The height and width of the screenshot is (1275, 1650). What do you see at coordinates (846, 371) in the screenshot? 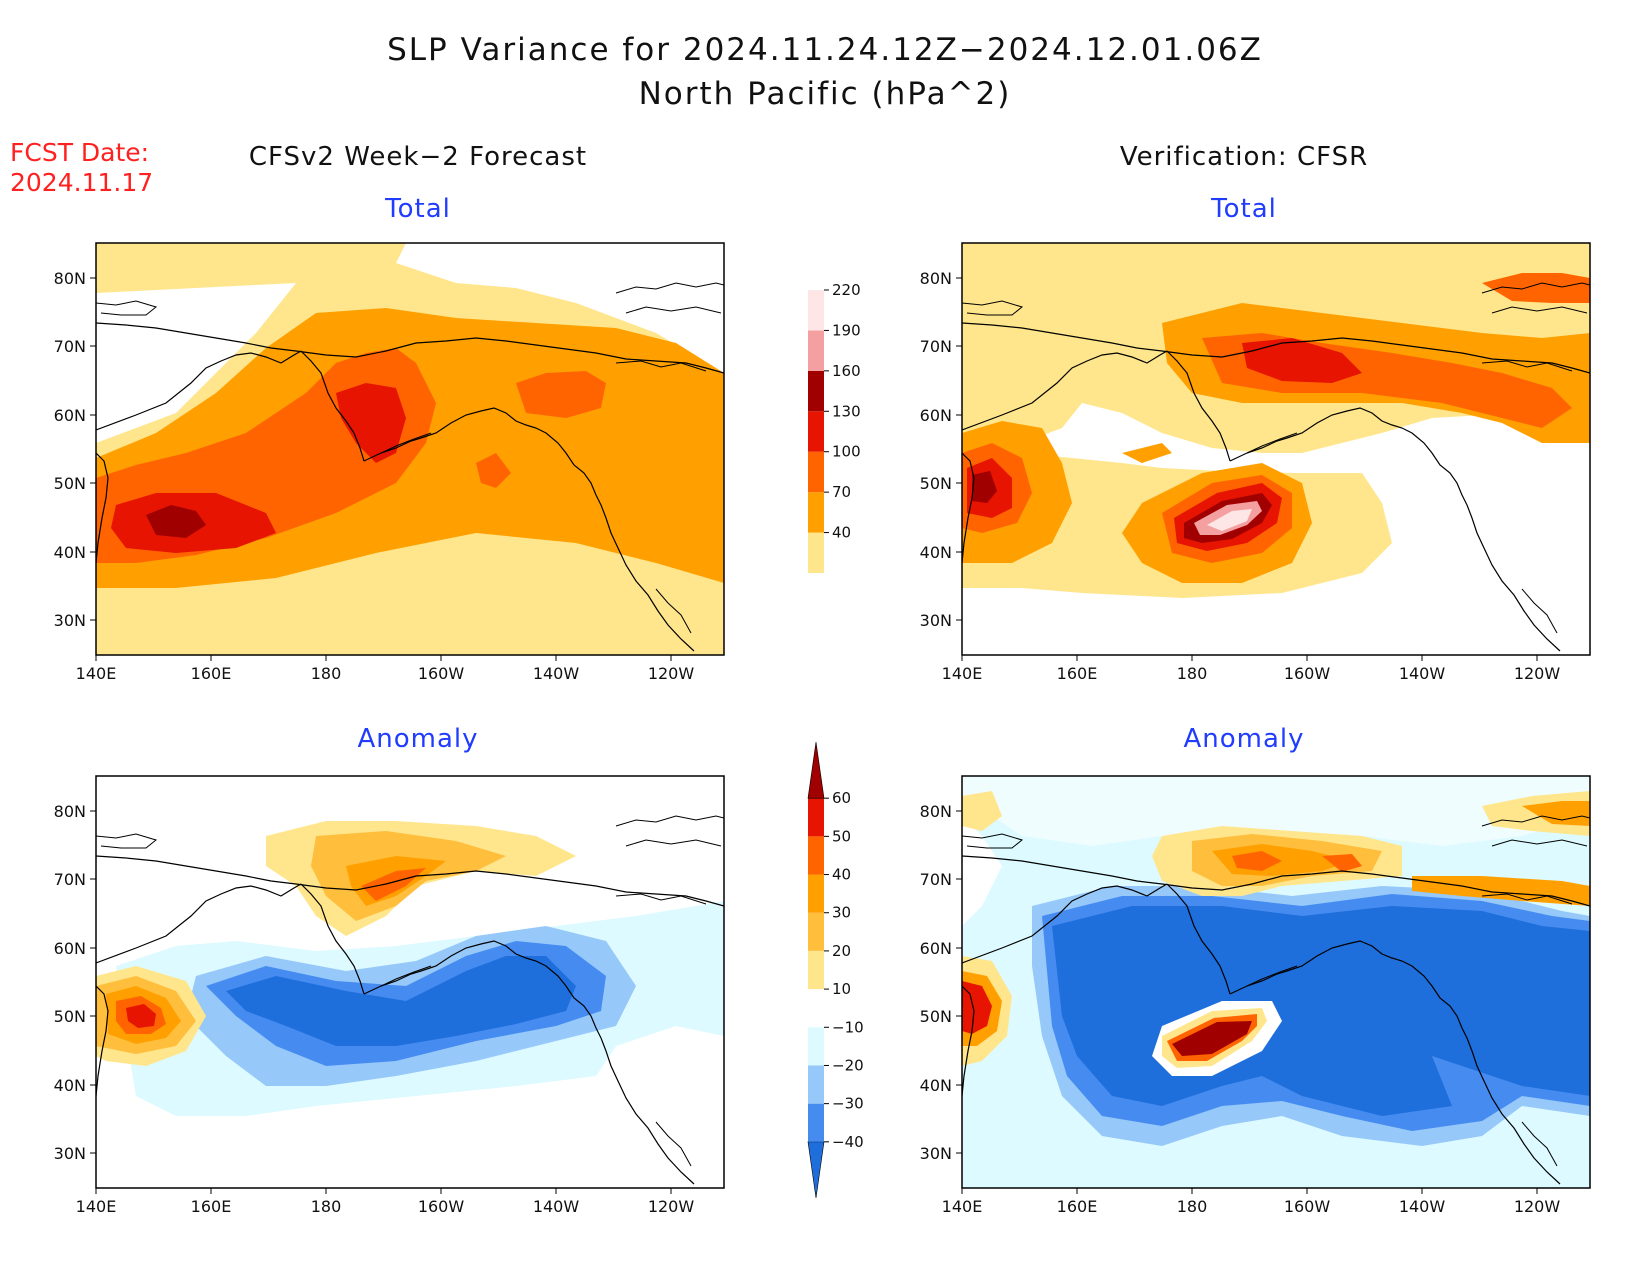
I see `colorbar-tick-label: 160` at bounding box center [846, 371].